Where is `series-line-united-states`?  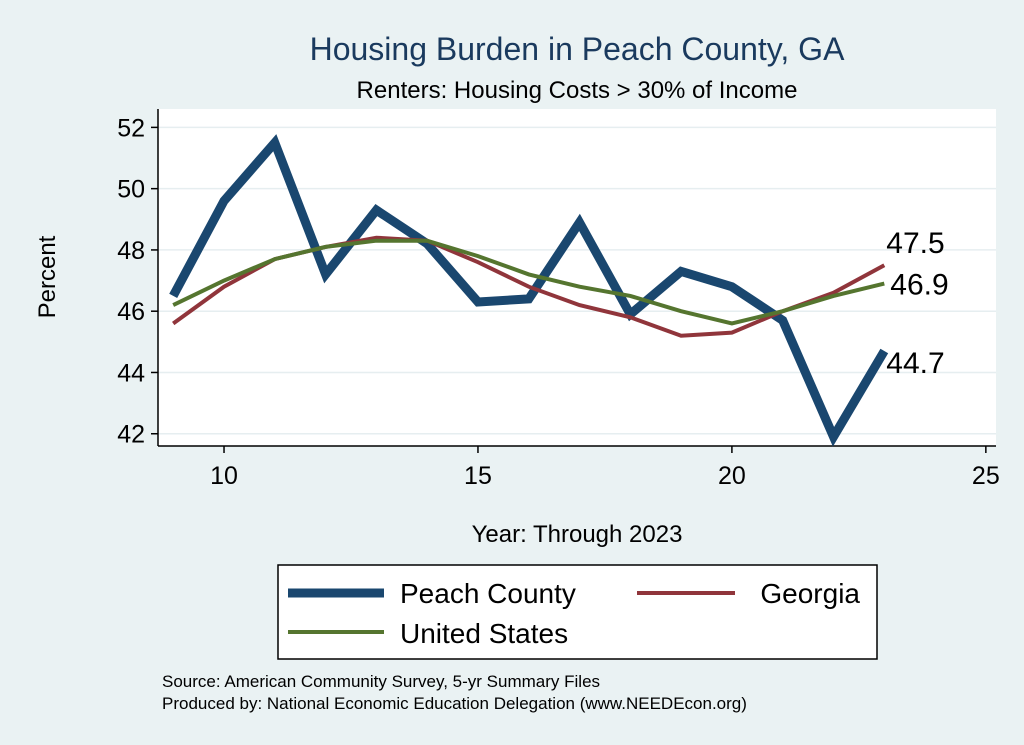
series-line-united-states is located at coordinates (528, 282).